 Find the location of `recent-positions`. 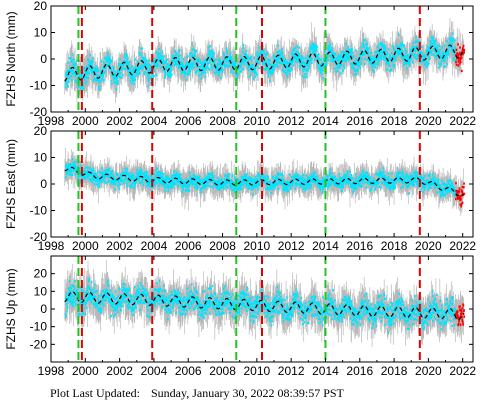

recent-positions is located at coordinates (460, 315).